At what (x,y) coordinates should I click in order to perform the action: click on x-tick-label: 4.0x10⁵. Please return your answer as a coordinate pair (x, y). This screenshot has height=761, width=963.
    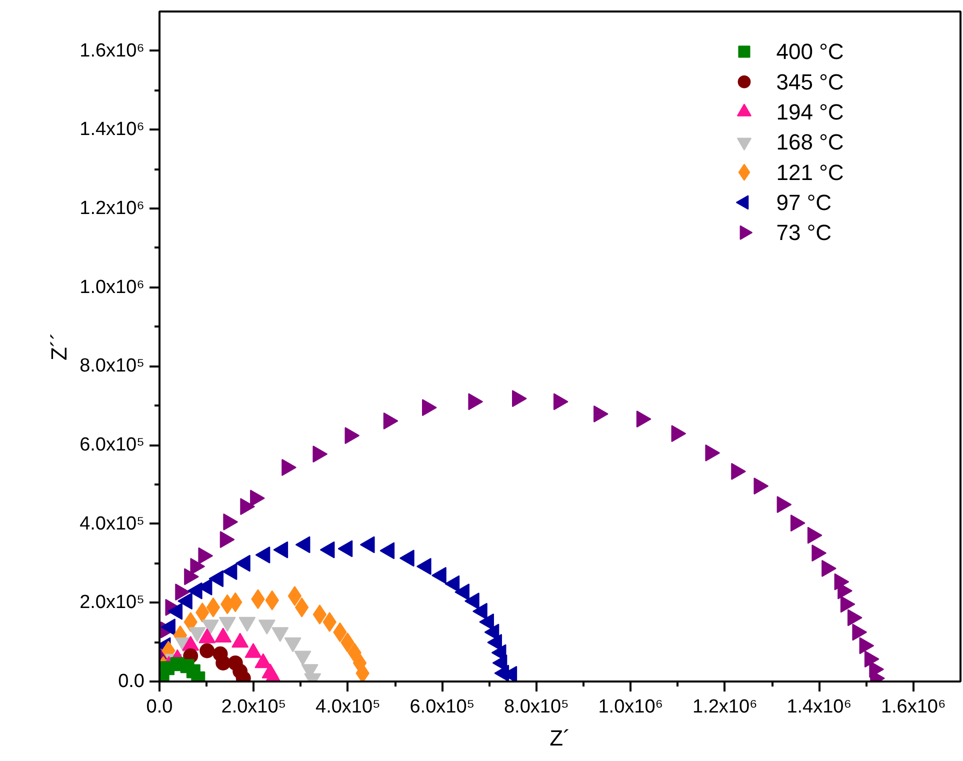
    Looking at the image, I should click on (348, 707).